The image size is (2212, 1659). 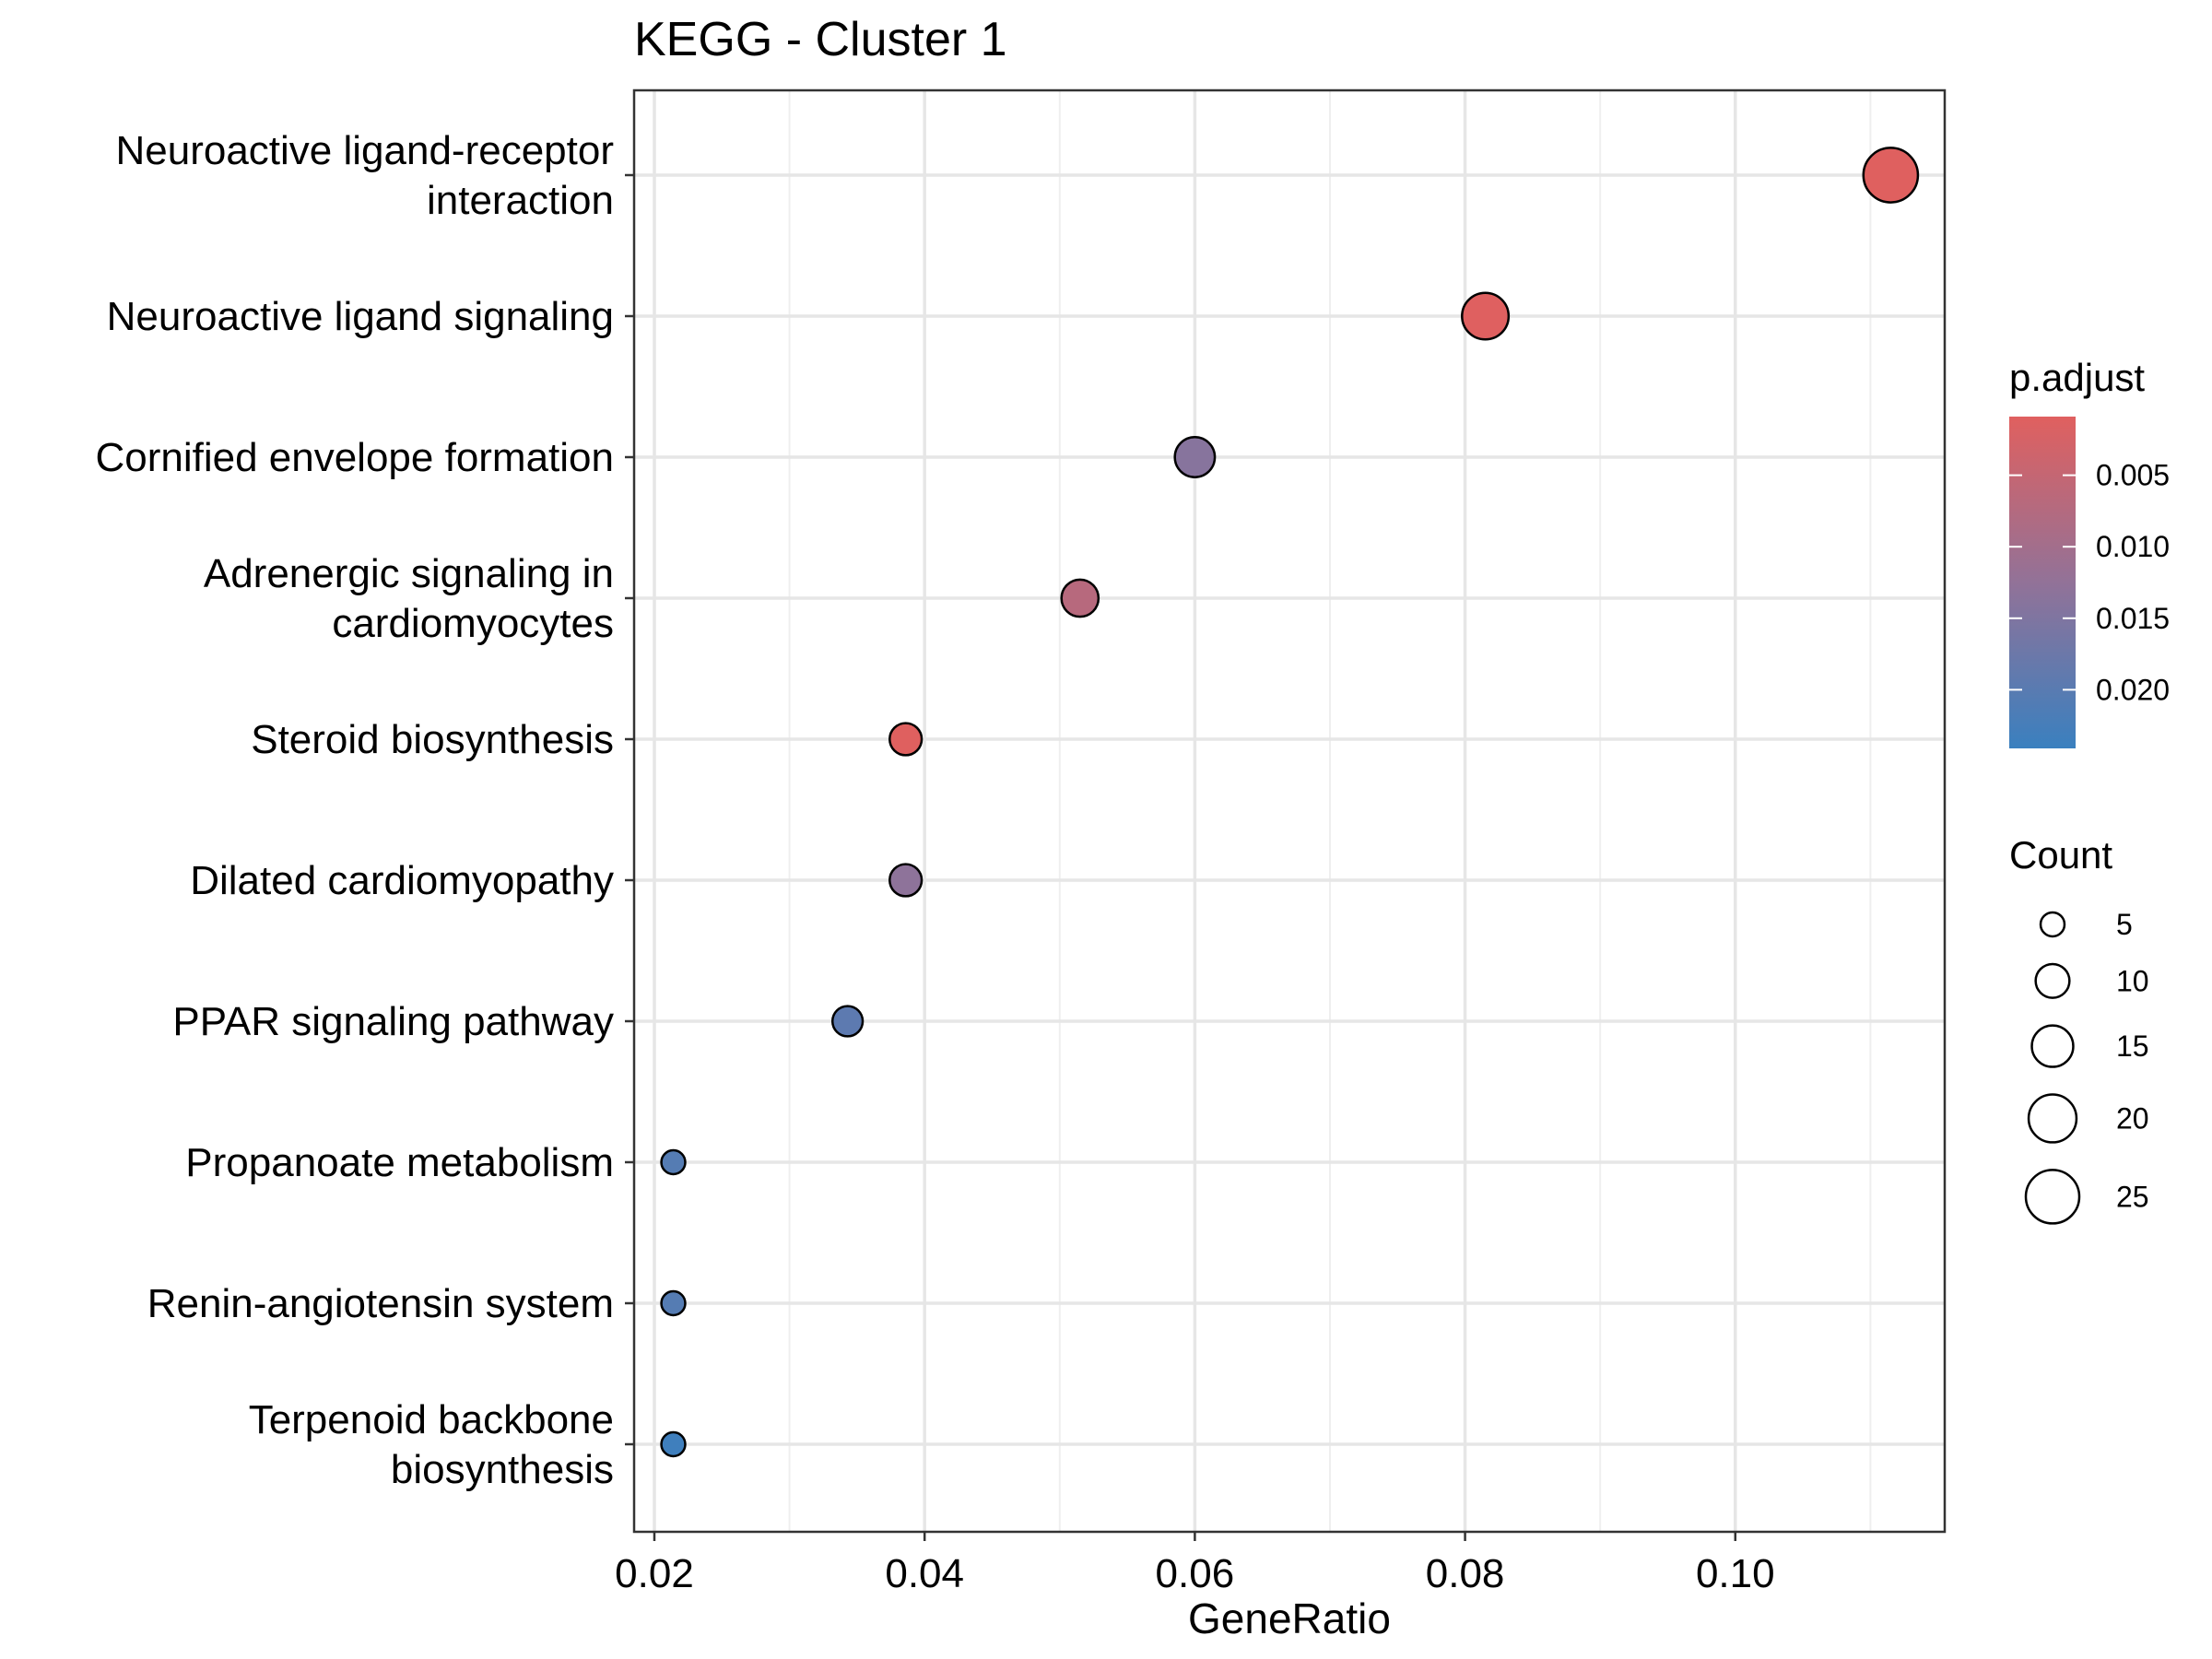 I want to click on chart-title: KEGG - Cluster 1, so click(x=820, y=39).